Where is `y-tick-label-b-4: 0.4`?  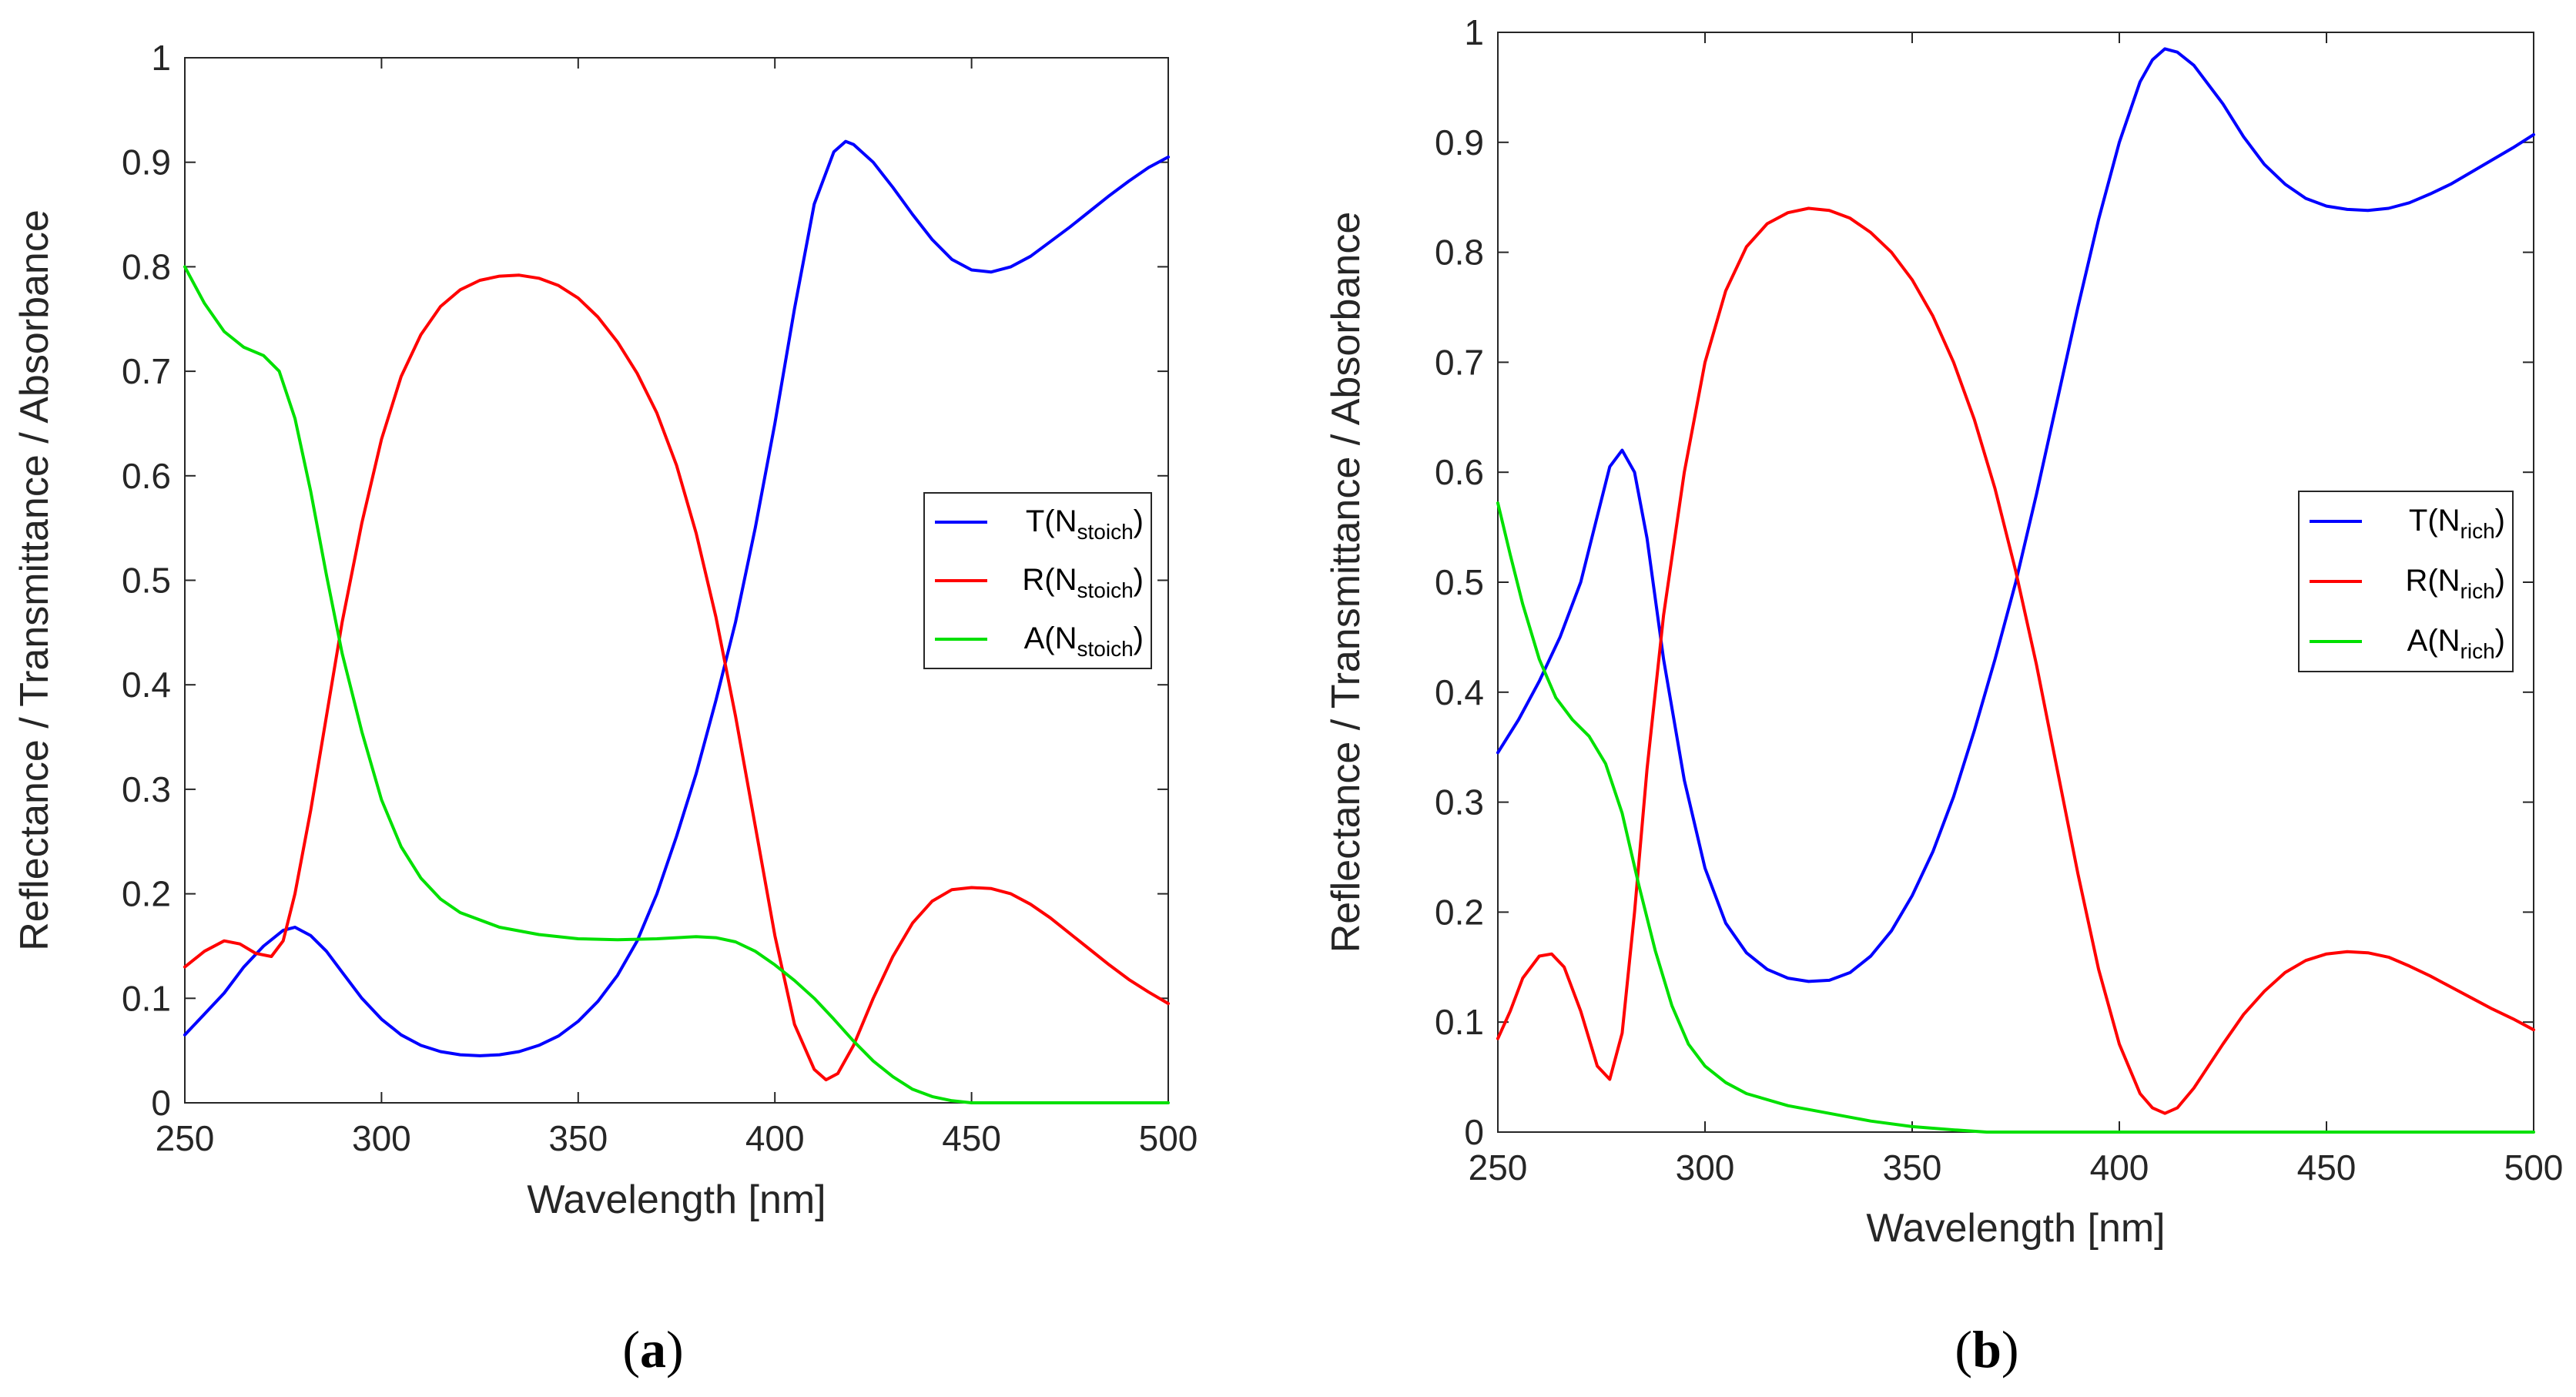
y-tick-label-b-4: 0.4 is located at coordinates (1459, 692).